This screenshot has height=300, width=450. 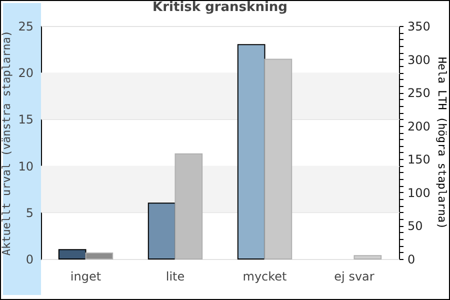 What do you see at coordinates (419, 27) in the screenshot?
I see `y2-tick-label: 350` at bounding box center [419, 27].